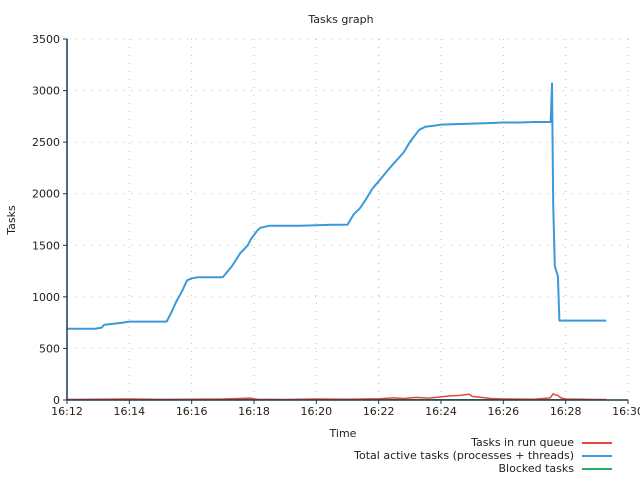 This screenshot has height=480, width=640. Describe the element at coordinates (67, 411) in the screenshot. I see `x-tick-label: 16:12` at that location.